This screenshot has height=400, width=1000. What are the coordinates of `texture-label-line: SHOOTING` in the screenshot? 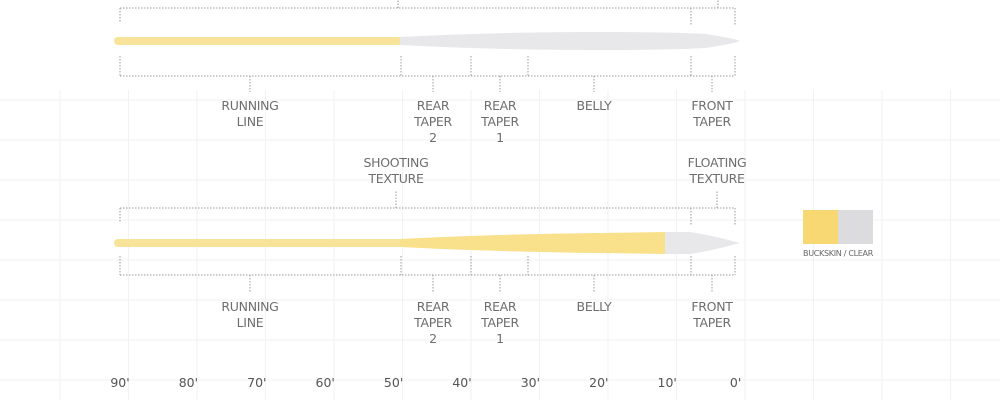 It's located at (396, 162).